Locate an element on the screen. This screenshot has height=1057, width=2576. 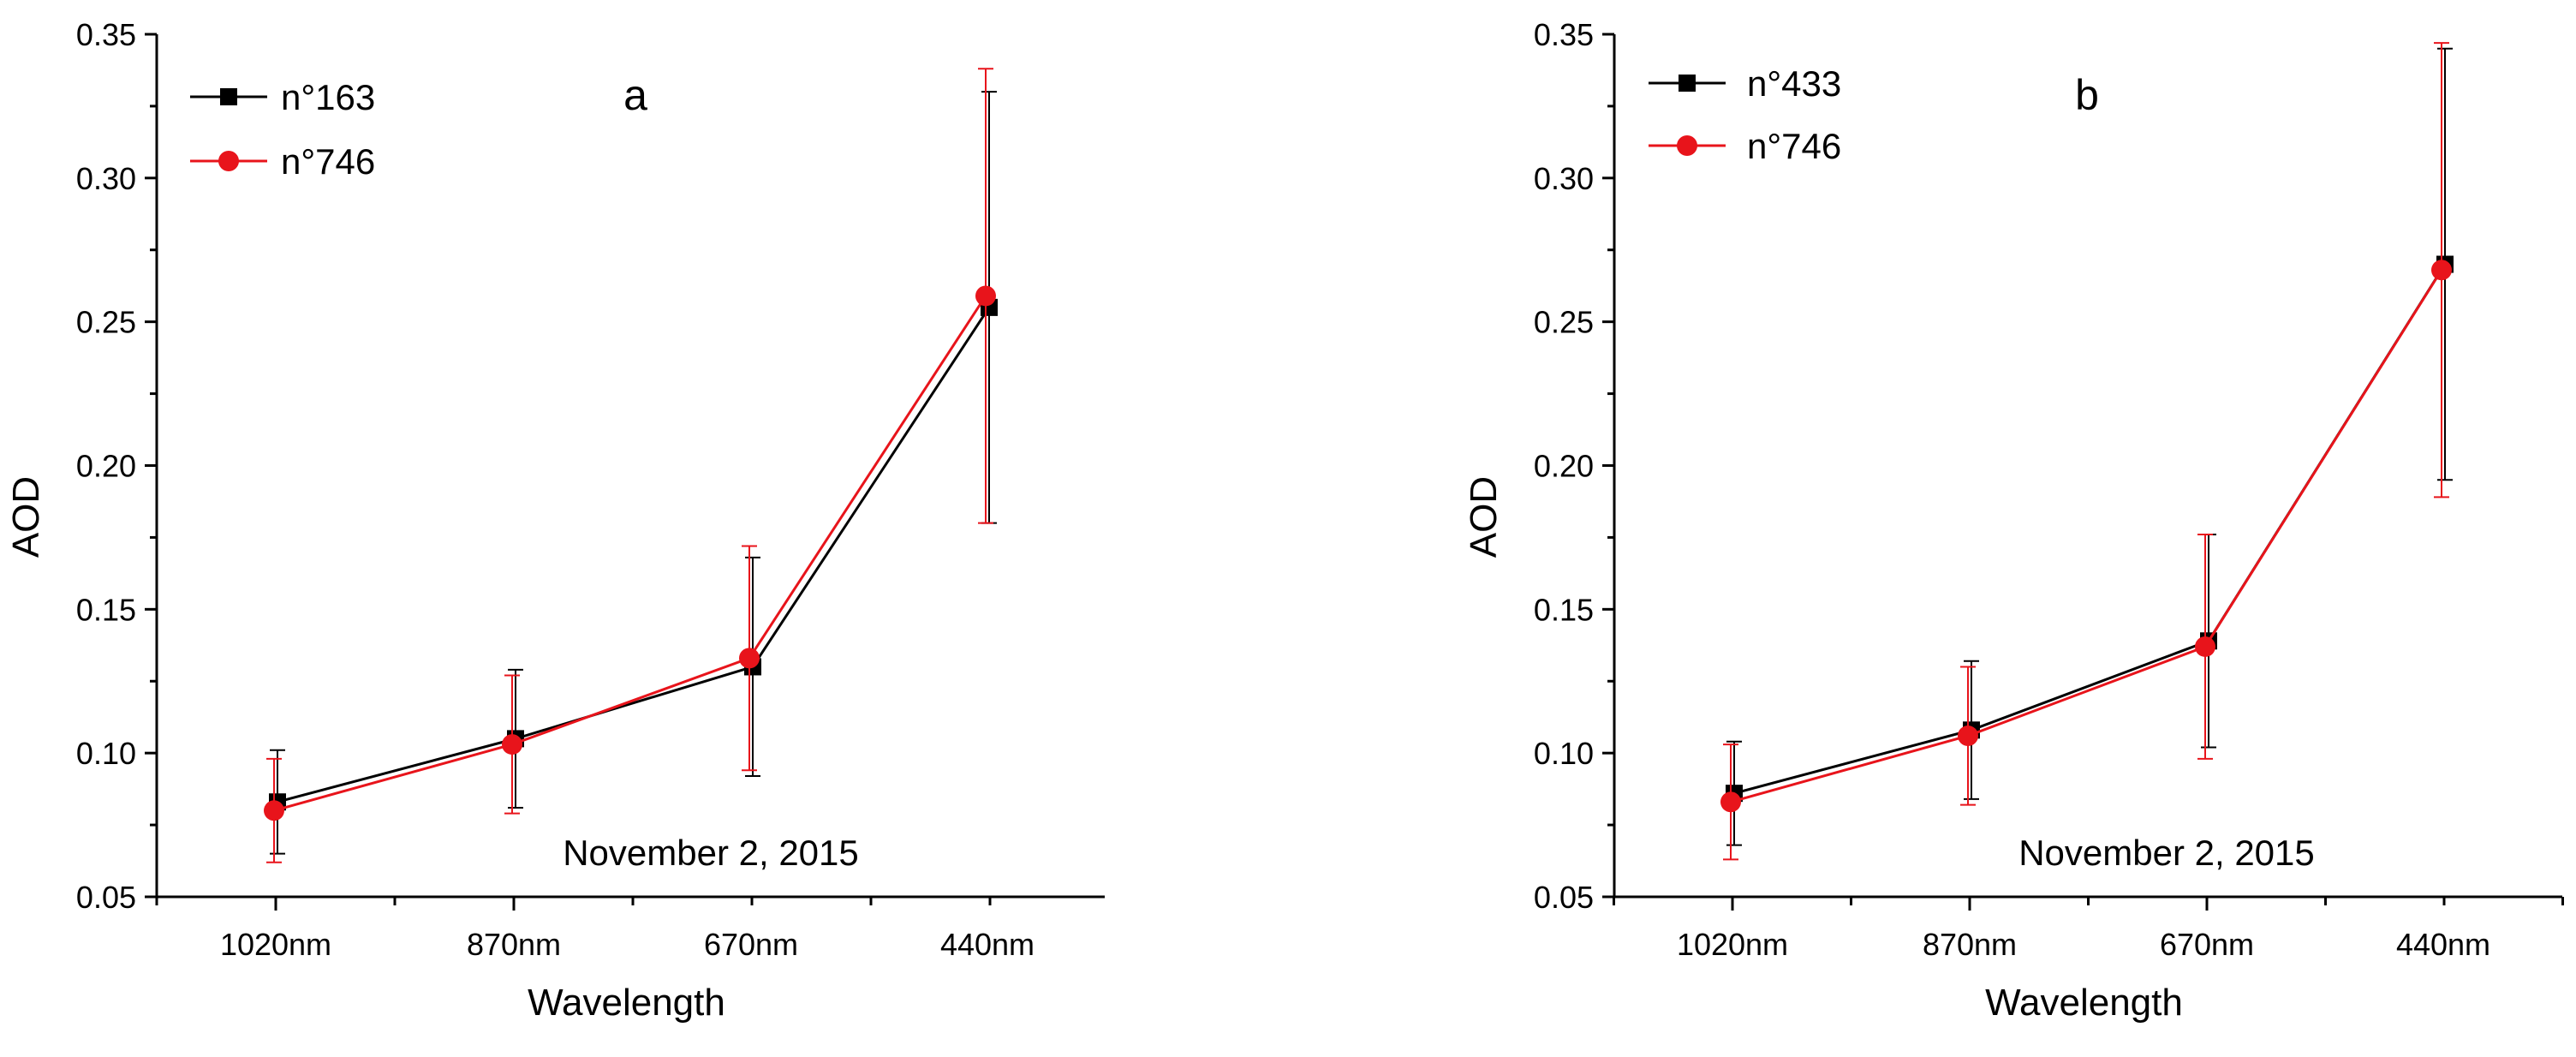
panel-label: a is located at coordinates (635, 95).